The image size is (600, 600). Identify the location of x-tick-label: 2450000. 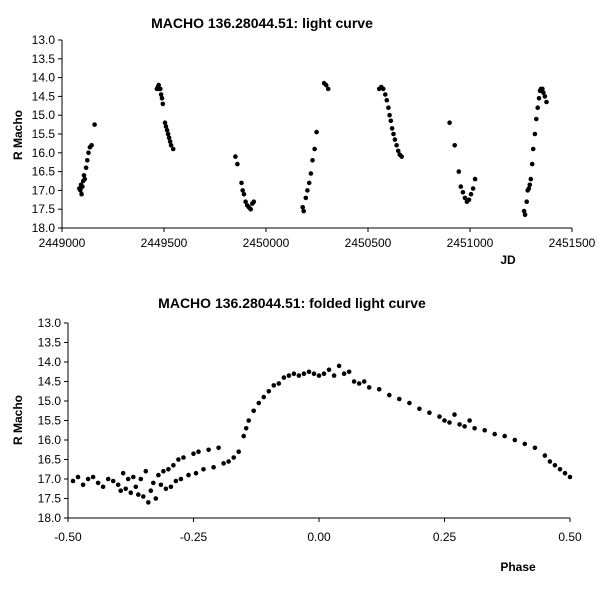
(266, 243).